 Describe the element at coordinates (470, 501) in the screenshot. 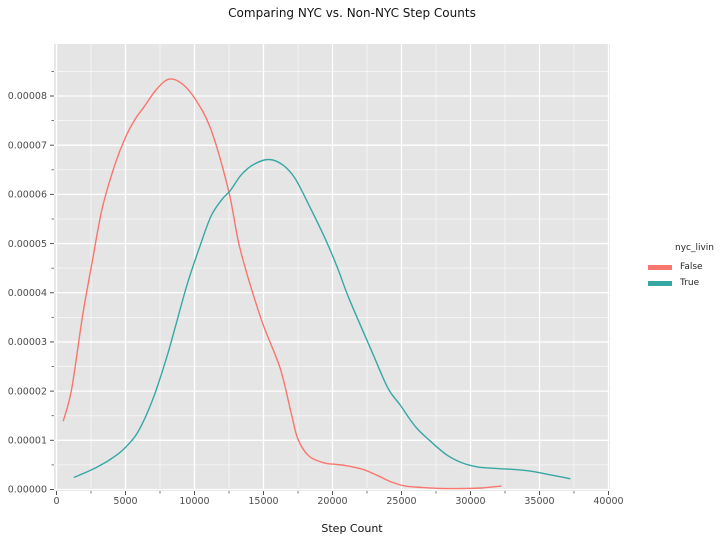

I see `x-tick-label: 30000` at that location.